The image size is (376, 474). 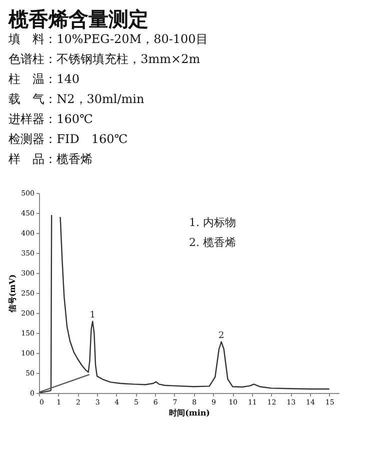 What do you see at coordinates (76, 99) in the screenshot?
I see `text: 载 气：N2，30ml/min` at bounding box center [76, 99].